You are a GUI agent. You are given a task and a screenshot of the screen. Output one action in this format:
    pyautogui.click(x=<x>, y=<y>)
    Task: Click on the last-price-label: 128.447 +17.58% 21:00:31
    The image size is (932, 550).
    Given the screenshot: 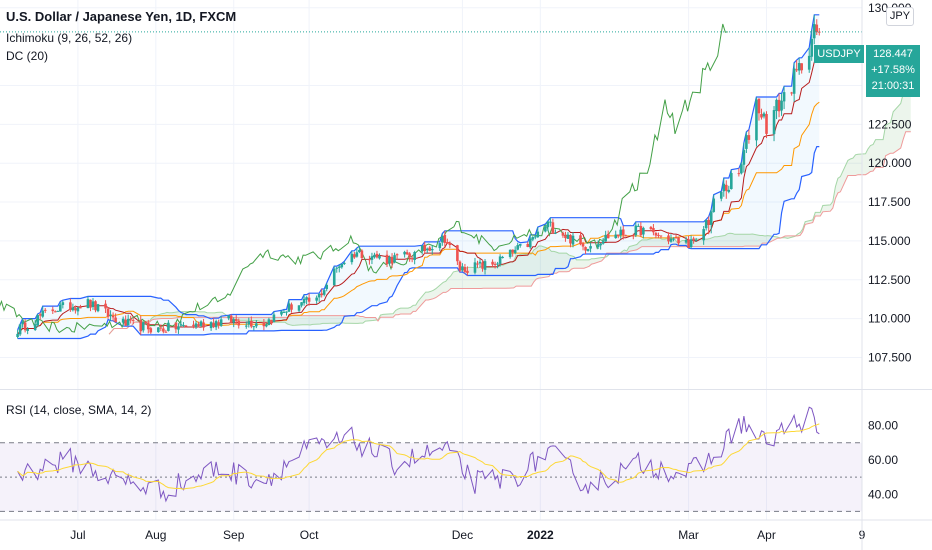 What is the action you would take?
    pyautogui.click(x=893, y=71)
    